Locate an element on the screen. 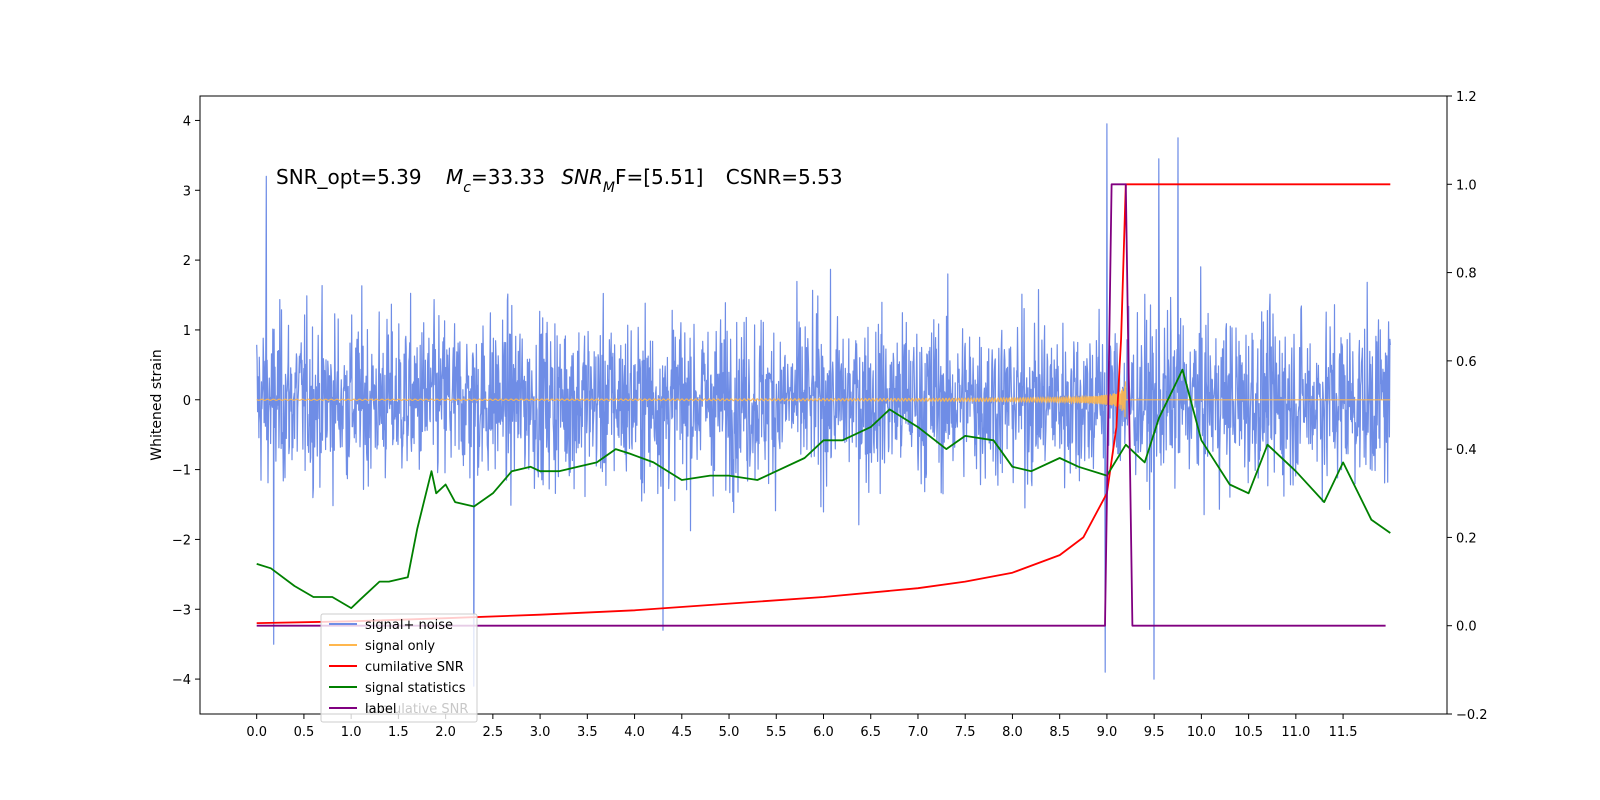 This screenshot has width=1600, height=800. series-signal-only is located at coordinates (823, 399).